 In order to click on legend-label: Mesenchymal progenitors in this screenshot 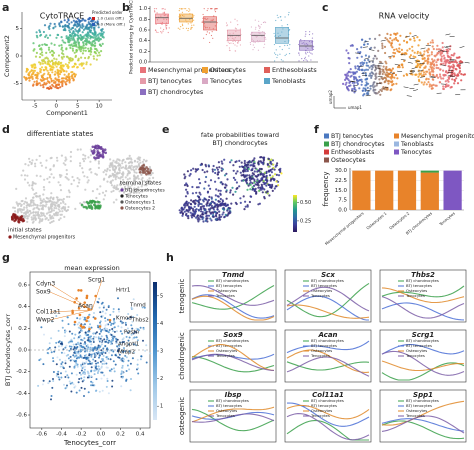, I will do `click(44, 238)`.